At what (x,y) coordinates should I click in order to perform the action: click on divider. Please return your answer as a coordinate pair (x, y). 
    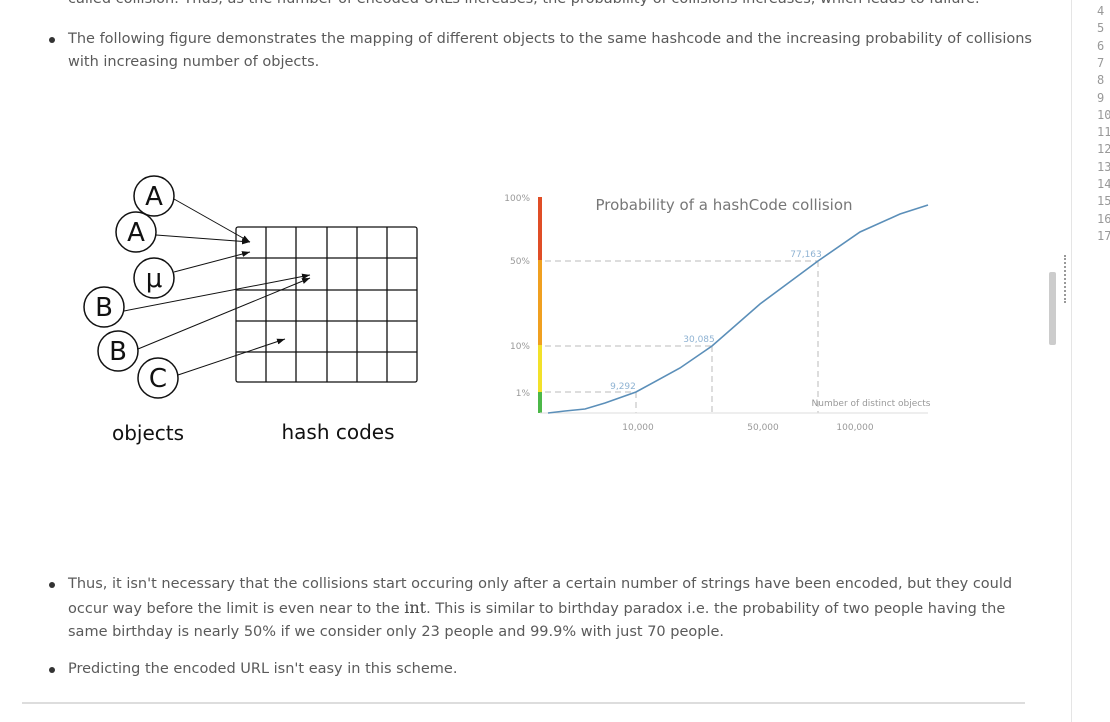
    Looking at the image, I should click on (523, 703).